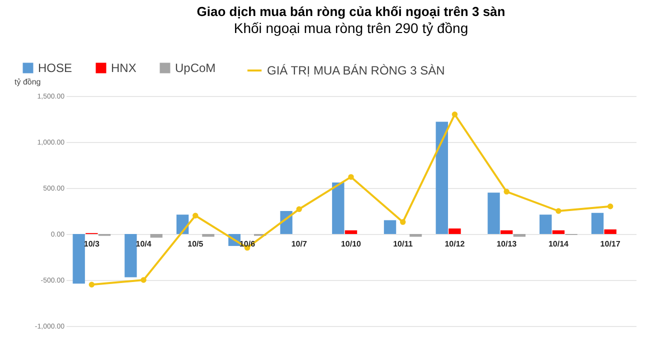 This screenshot has height=341, width=650. What do you see at coordinates (196, 244) in the screenshot?
I see `x-tick-label: 10/5` at bounding box center [196, 244].